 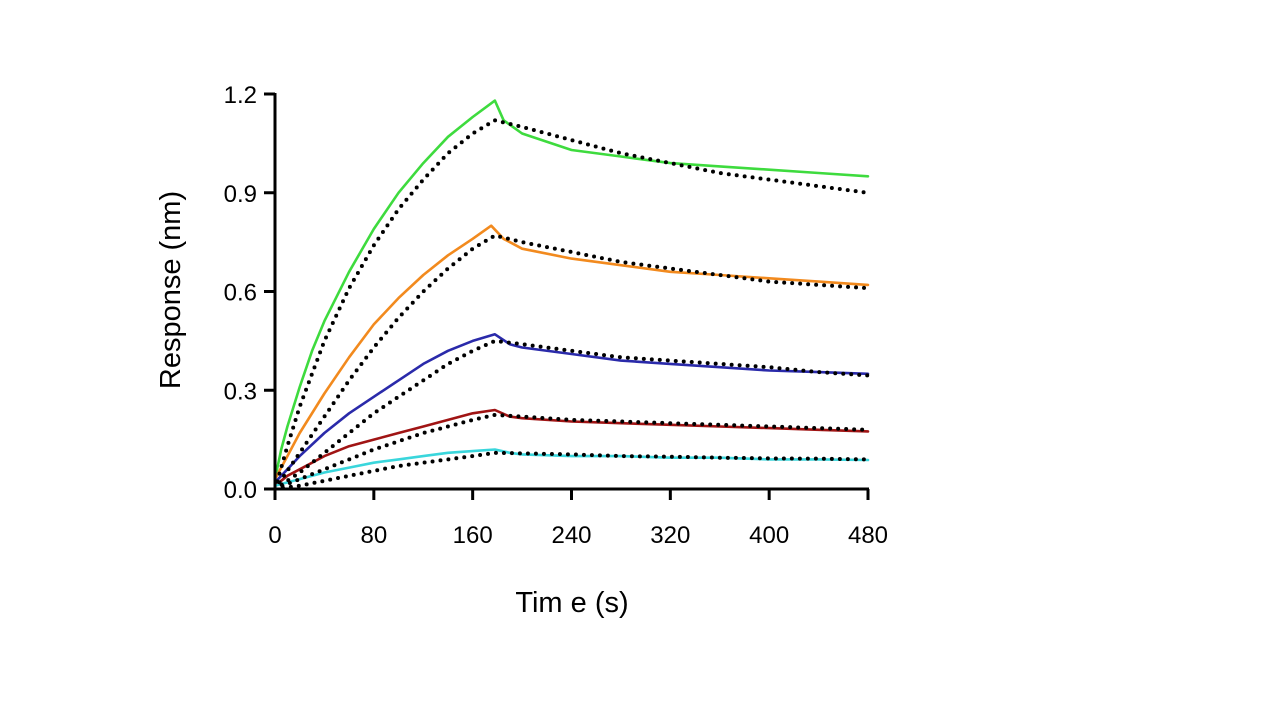 What do you see at coordinates (274, 535) in the screenshot?
I see `x-tick-label: 0` at bounding box center [274, 535].